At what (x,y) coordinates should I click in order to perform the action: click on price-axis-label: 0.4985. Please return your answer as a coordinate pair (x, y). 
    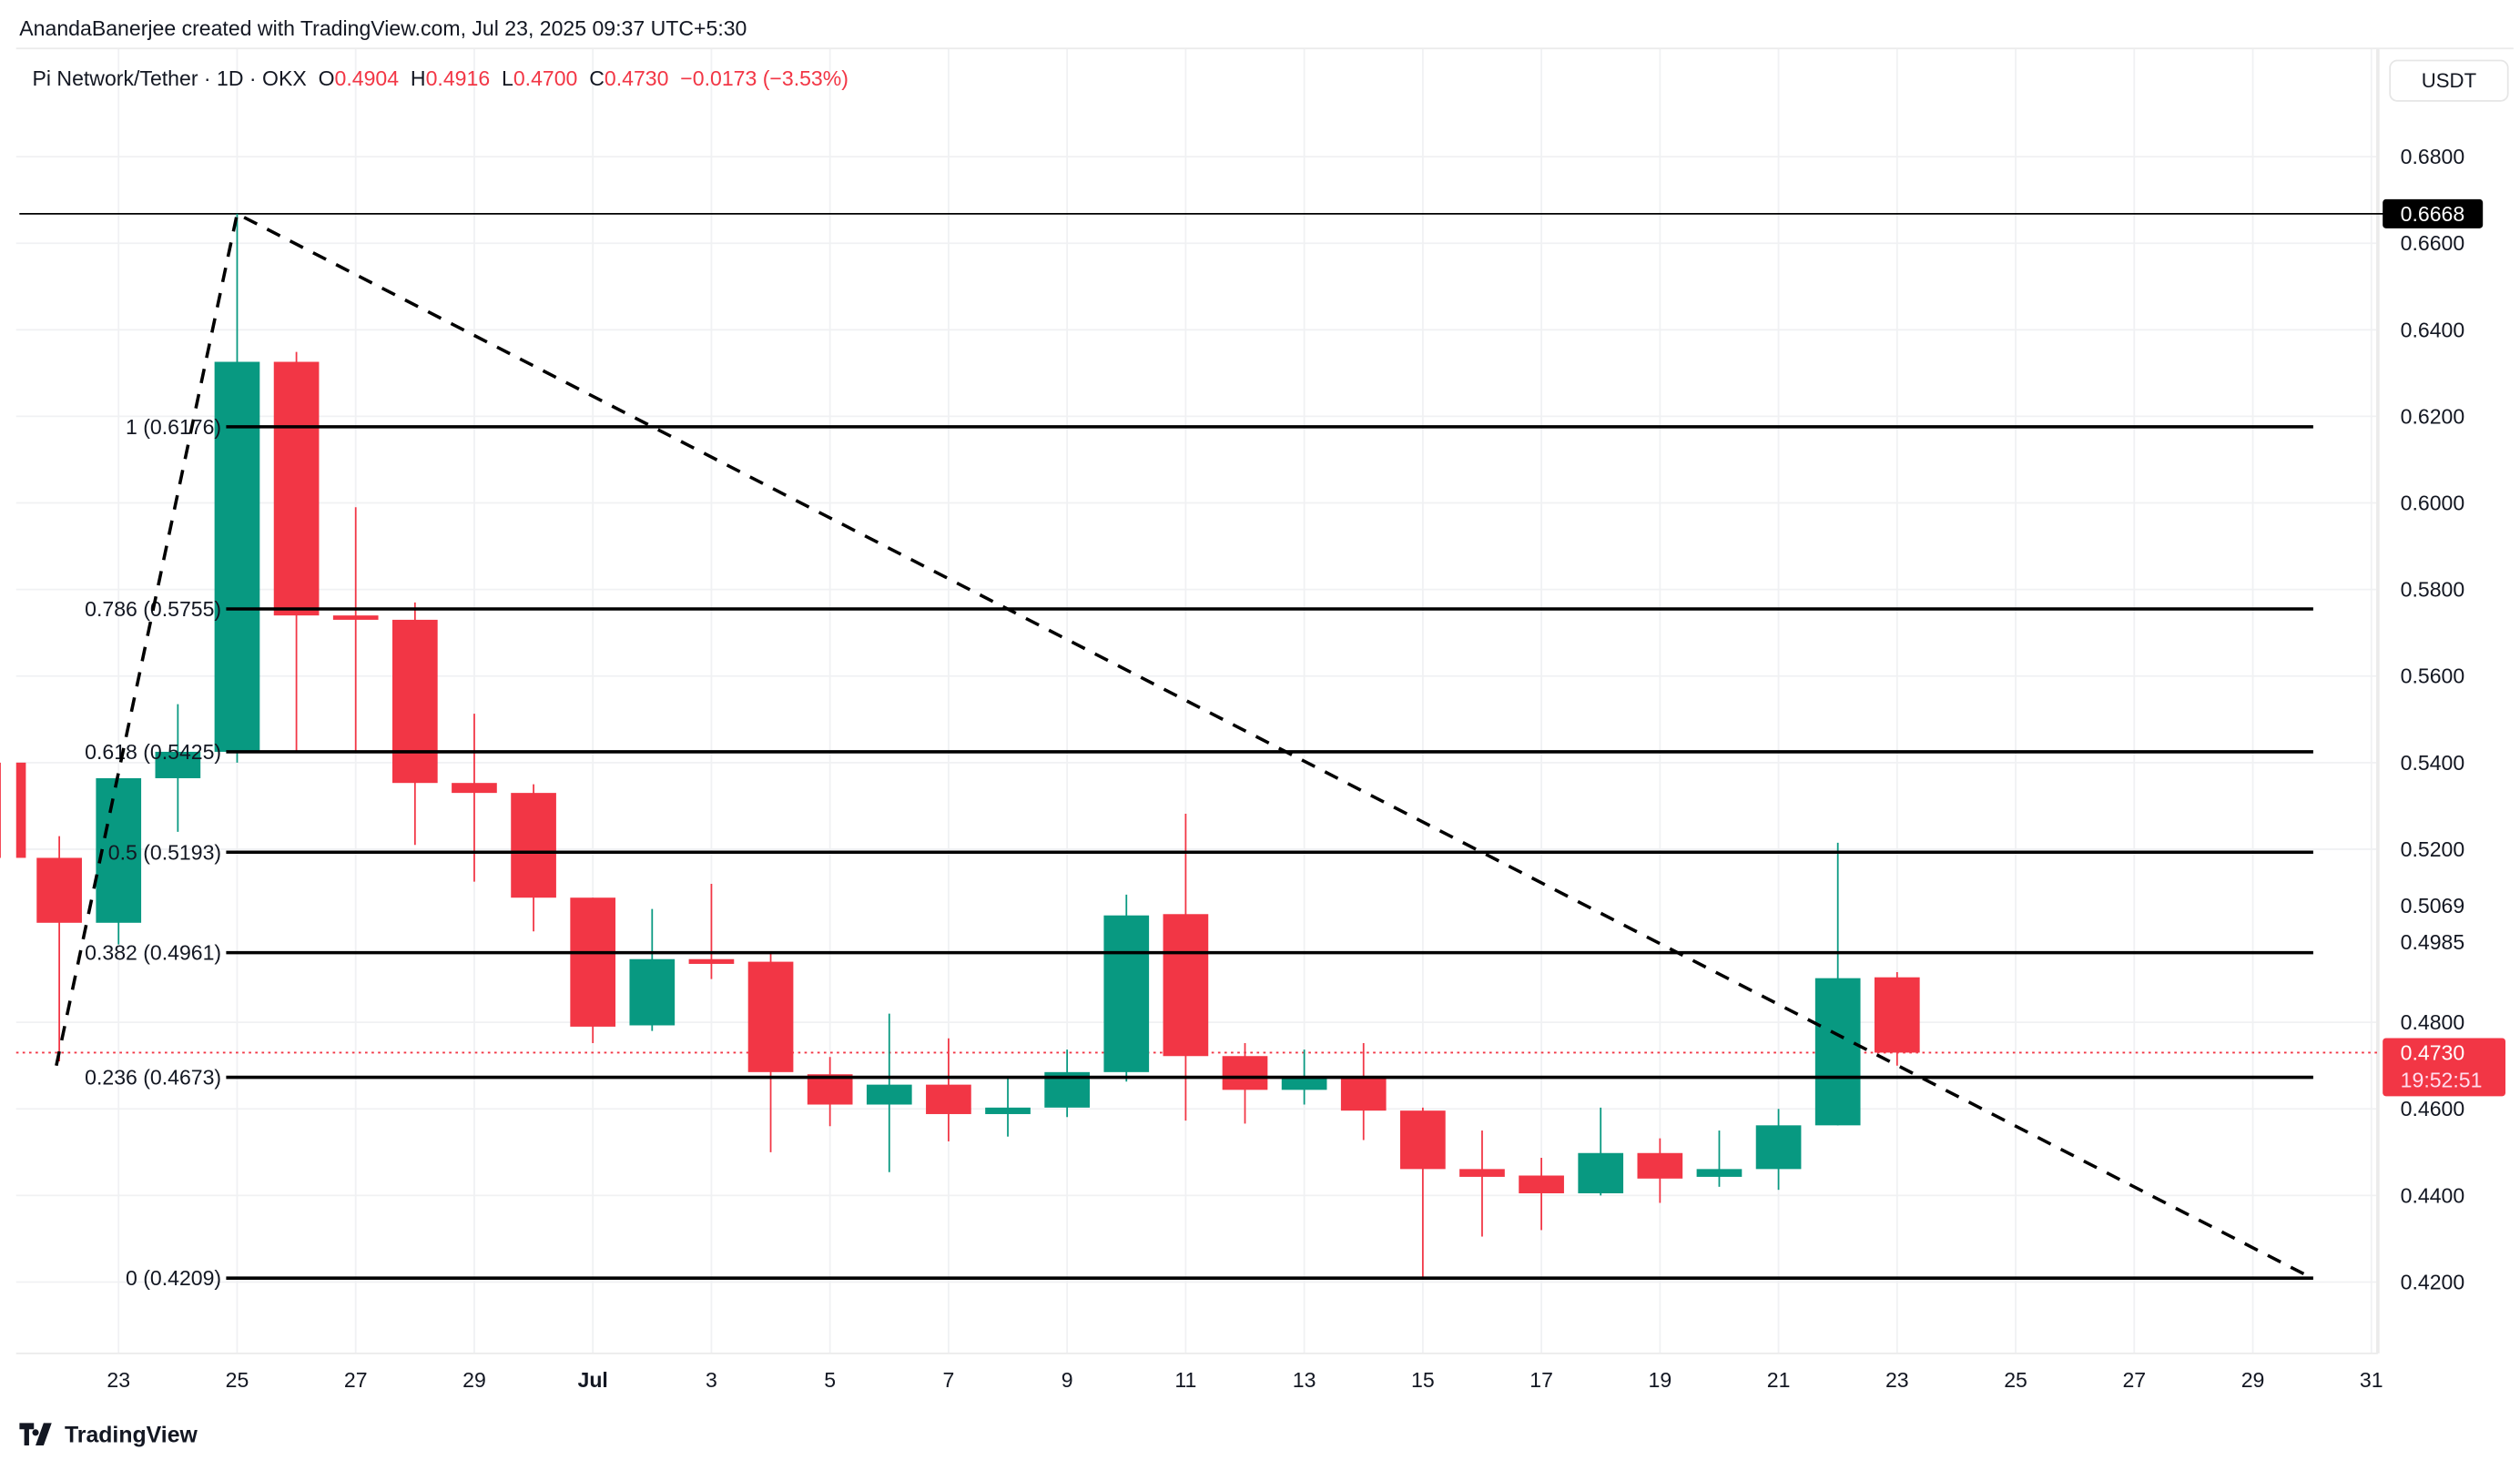
    Looking at the image, I should click on (2433, 942).